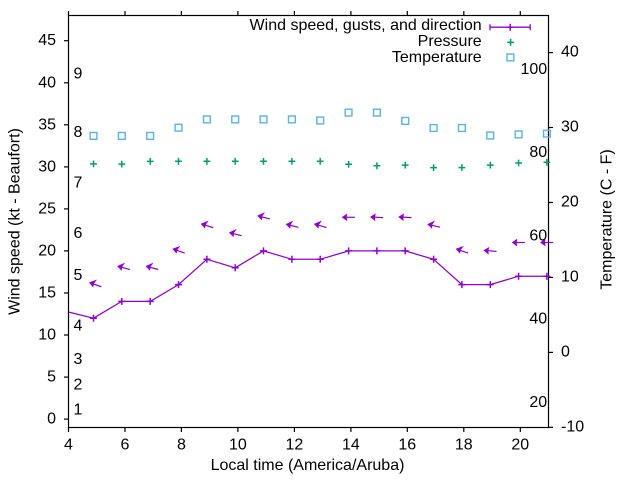 The height and width of the screenshot is (485, 640). What do you see at coordinates (78, 410) in the screenshot?
I see `svg-text: 1` at bounding box center [78, 410].